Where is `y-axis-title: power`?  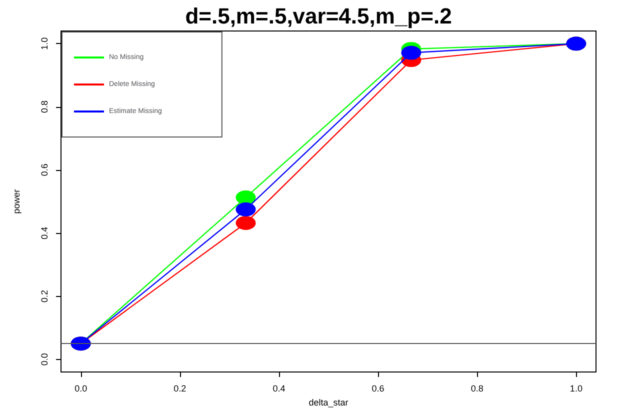
y-axis-title: power is located at coordinates (17, 201).